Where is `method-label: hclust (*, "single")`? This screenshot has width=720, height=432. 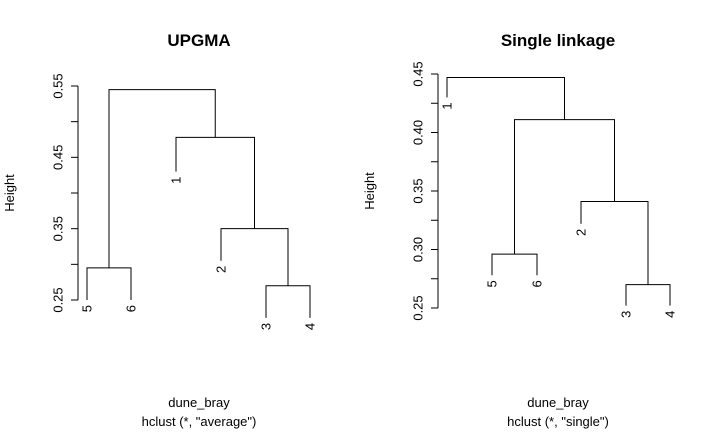 method-label: hclust (*, "single") is located at coordinates (558, 421).